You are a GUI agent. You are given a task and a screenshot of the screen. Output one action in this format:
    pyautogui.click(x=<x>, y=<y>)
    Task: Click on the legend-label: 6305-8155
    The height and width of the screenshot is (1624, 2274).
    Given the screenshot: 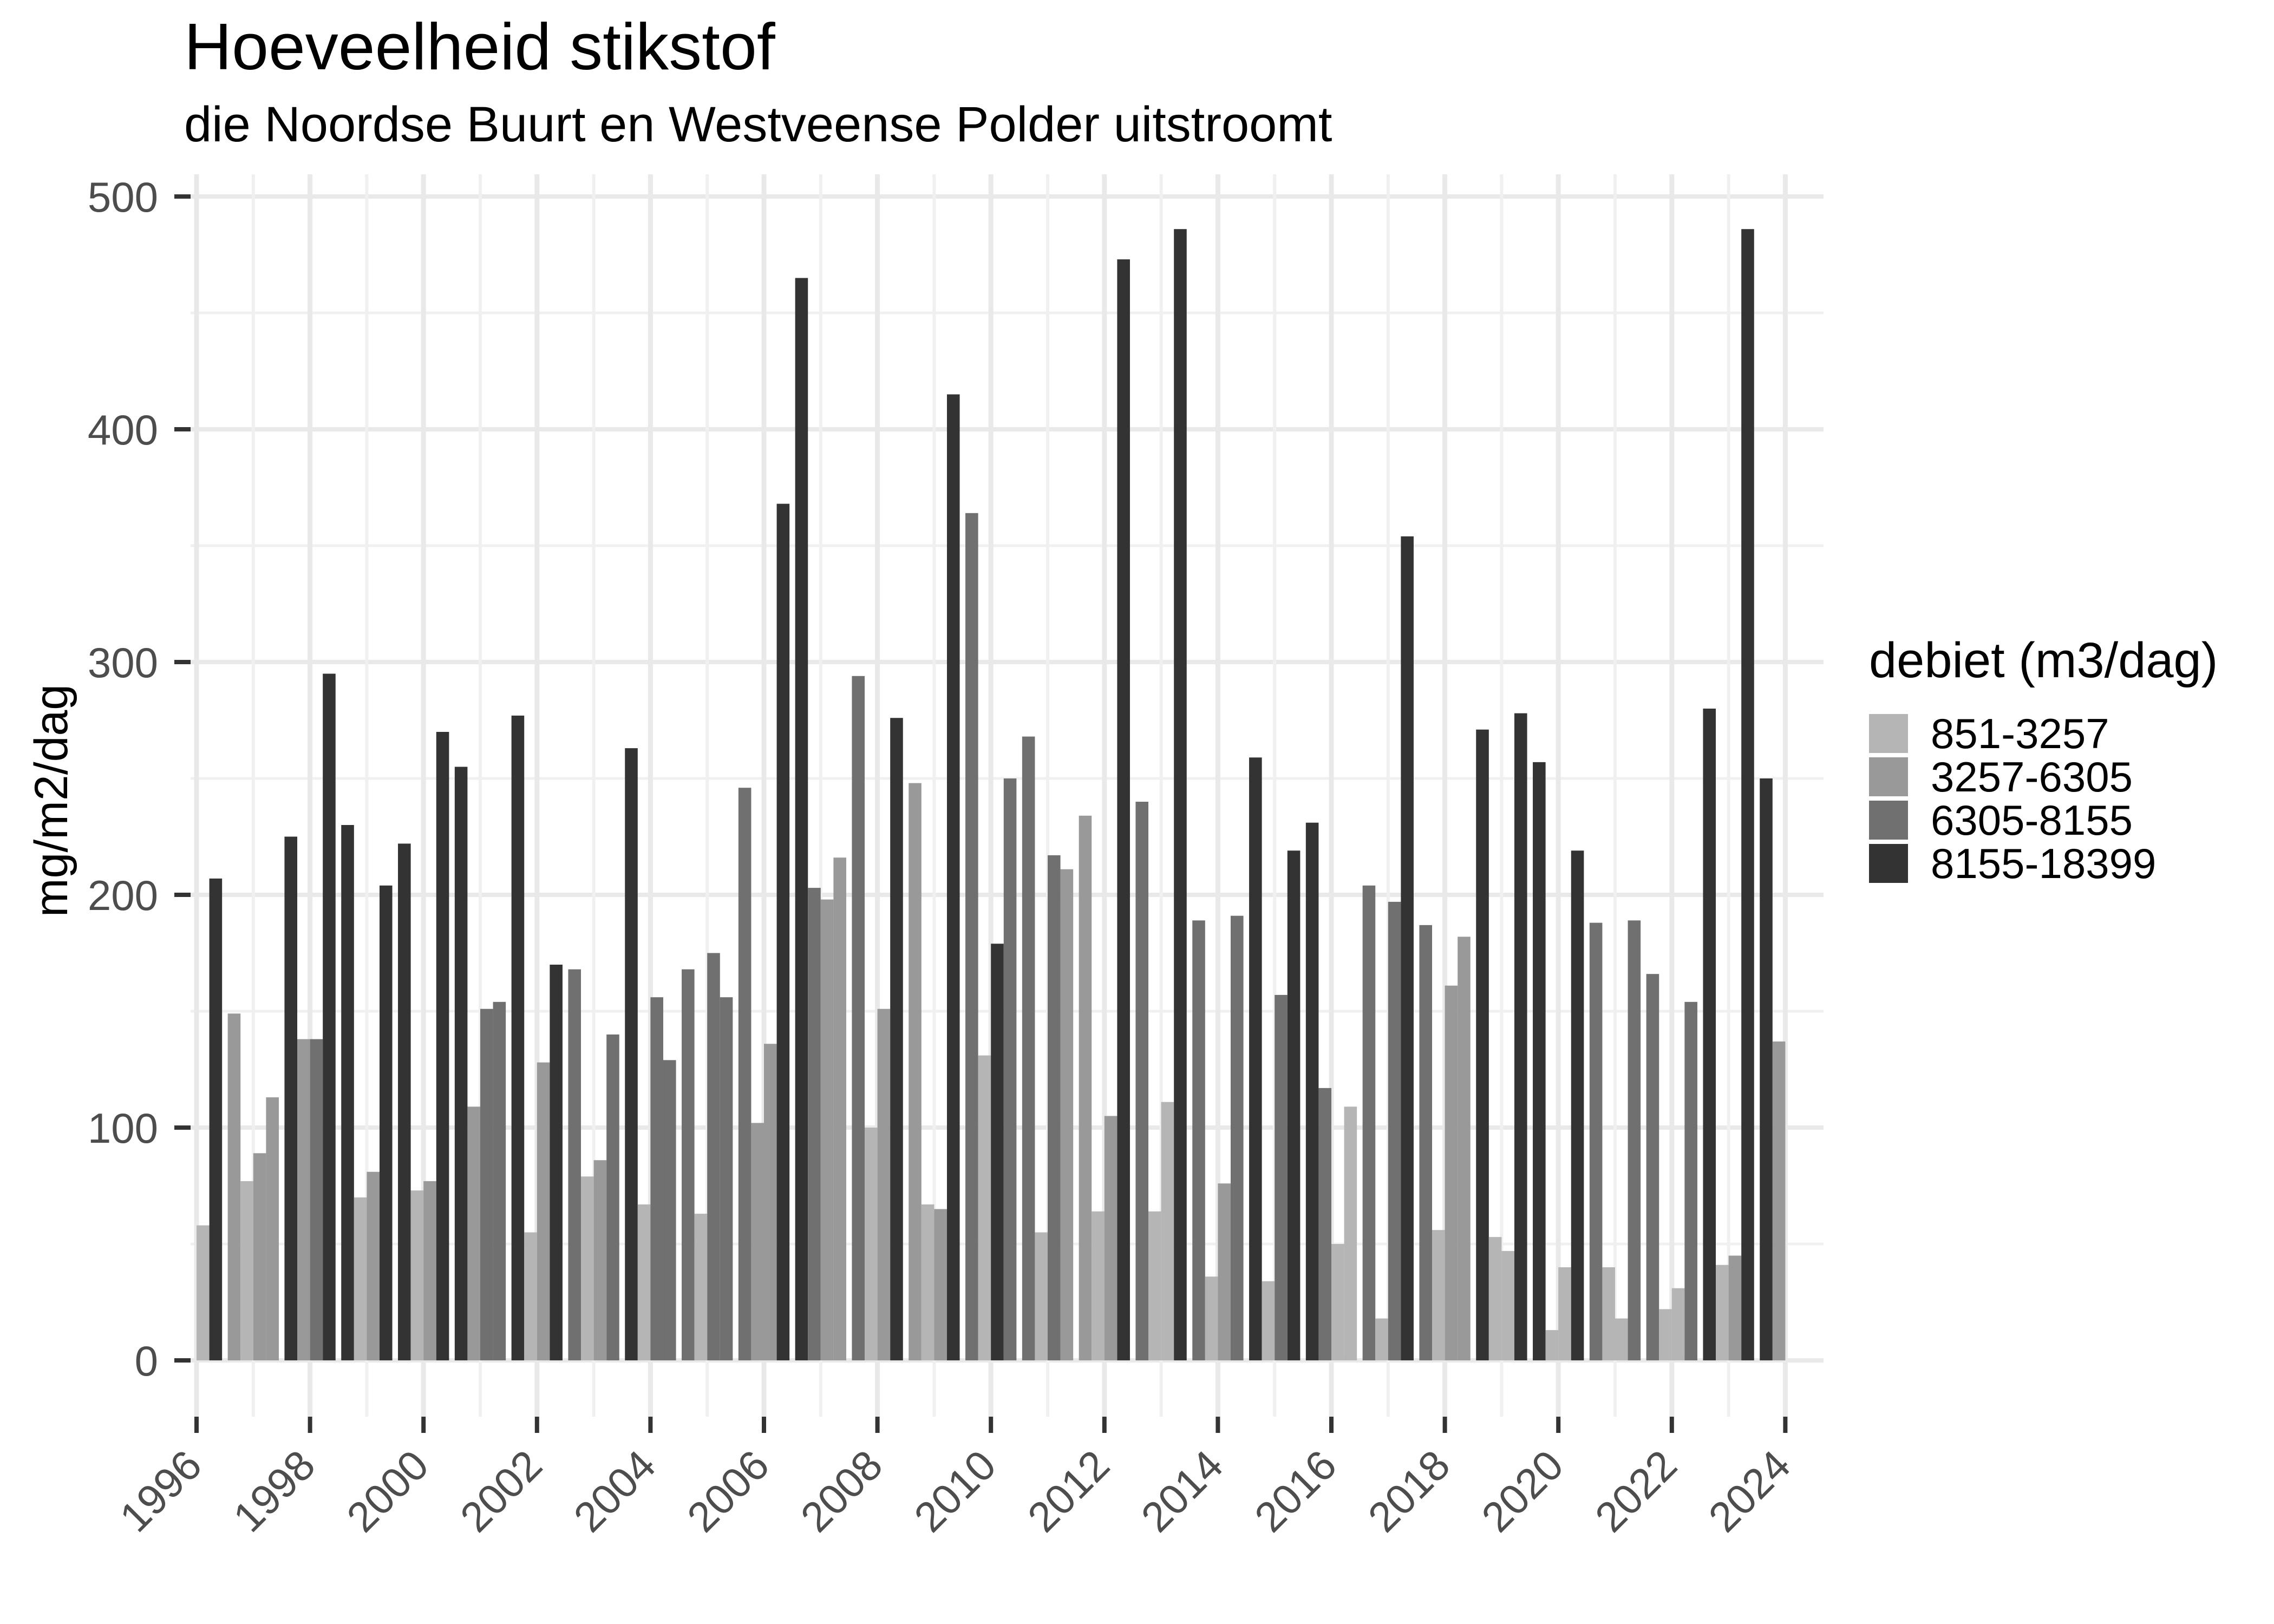 What is the action you would take?
    pyautogui.click(x=2032, y=820)
    